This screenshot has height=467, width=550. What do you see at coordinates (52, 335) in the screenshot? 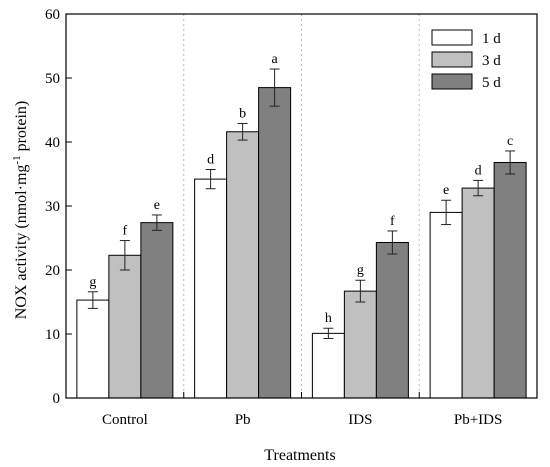
I see `y-tick-label: 10` at bounding box center [52, 335].